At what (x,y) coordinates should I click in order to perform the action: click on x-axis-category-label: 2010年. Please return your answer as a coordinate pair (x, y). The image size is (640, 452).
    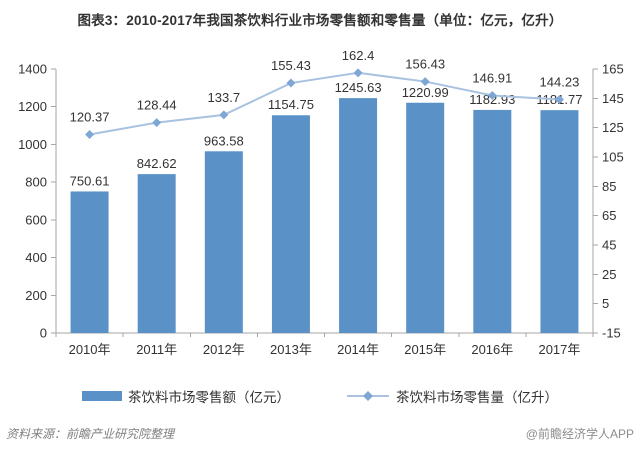
    Looking at the image, I should click on (90, 349).